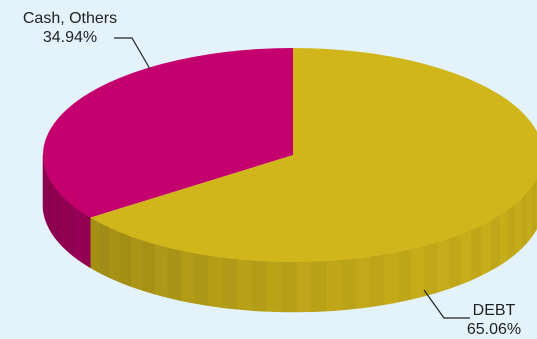  What do you see at coordinates (494, 310) in the screenshot?
I see `slice-label-debt-name: DEBT` at bounding box center [494, 310].